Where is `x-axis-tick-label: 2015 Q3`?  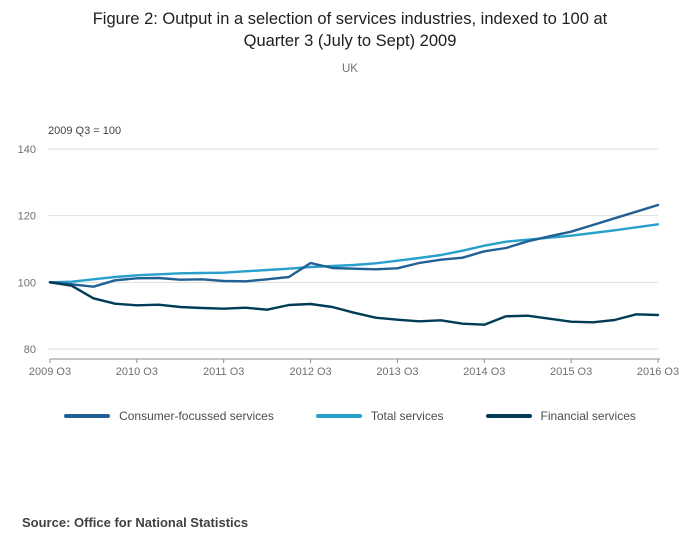 x-axis-tick-label: 2015 Q3 is located at coordinates (571, 370).